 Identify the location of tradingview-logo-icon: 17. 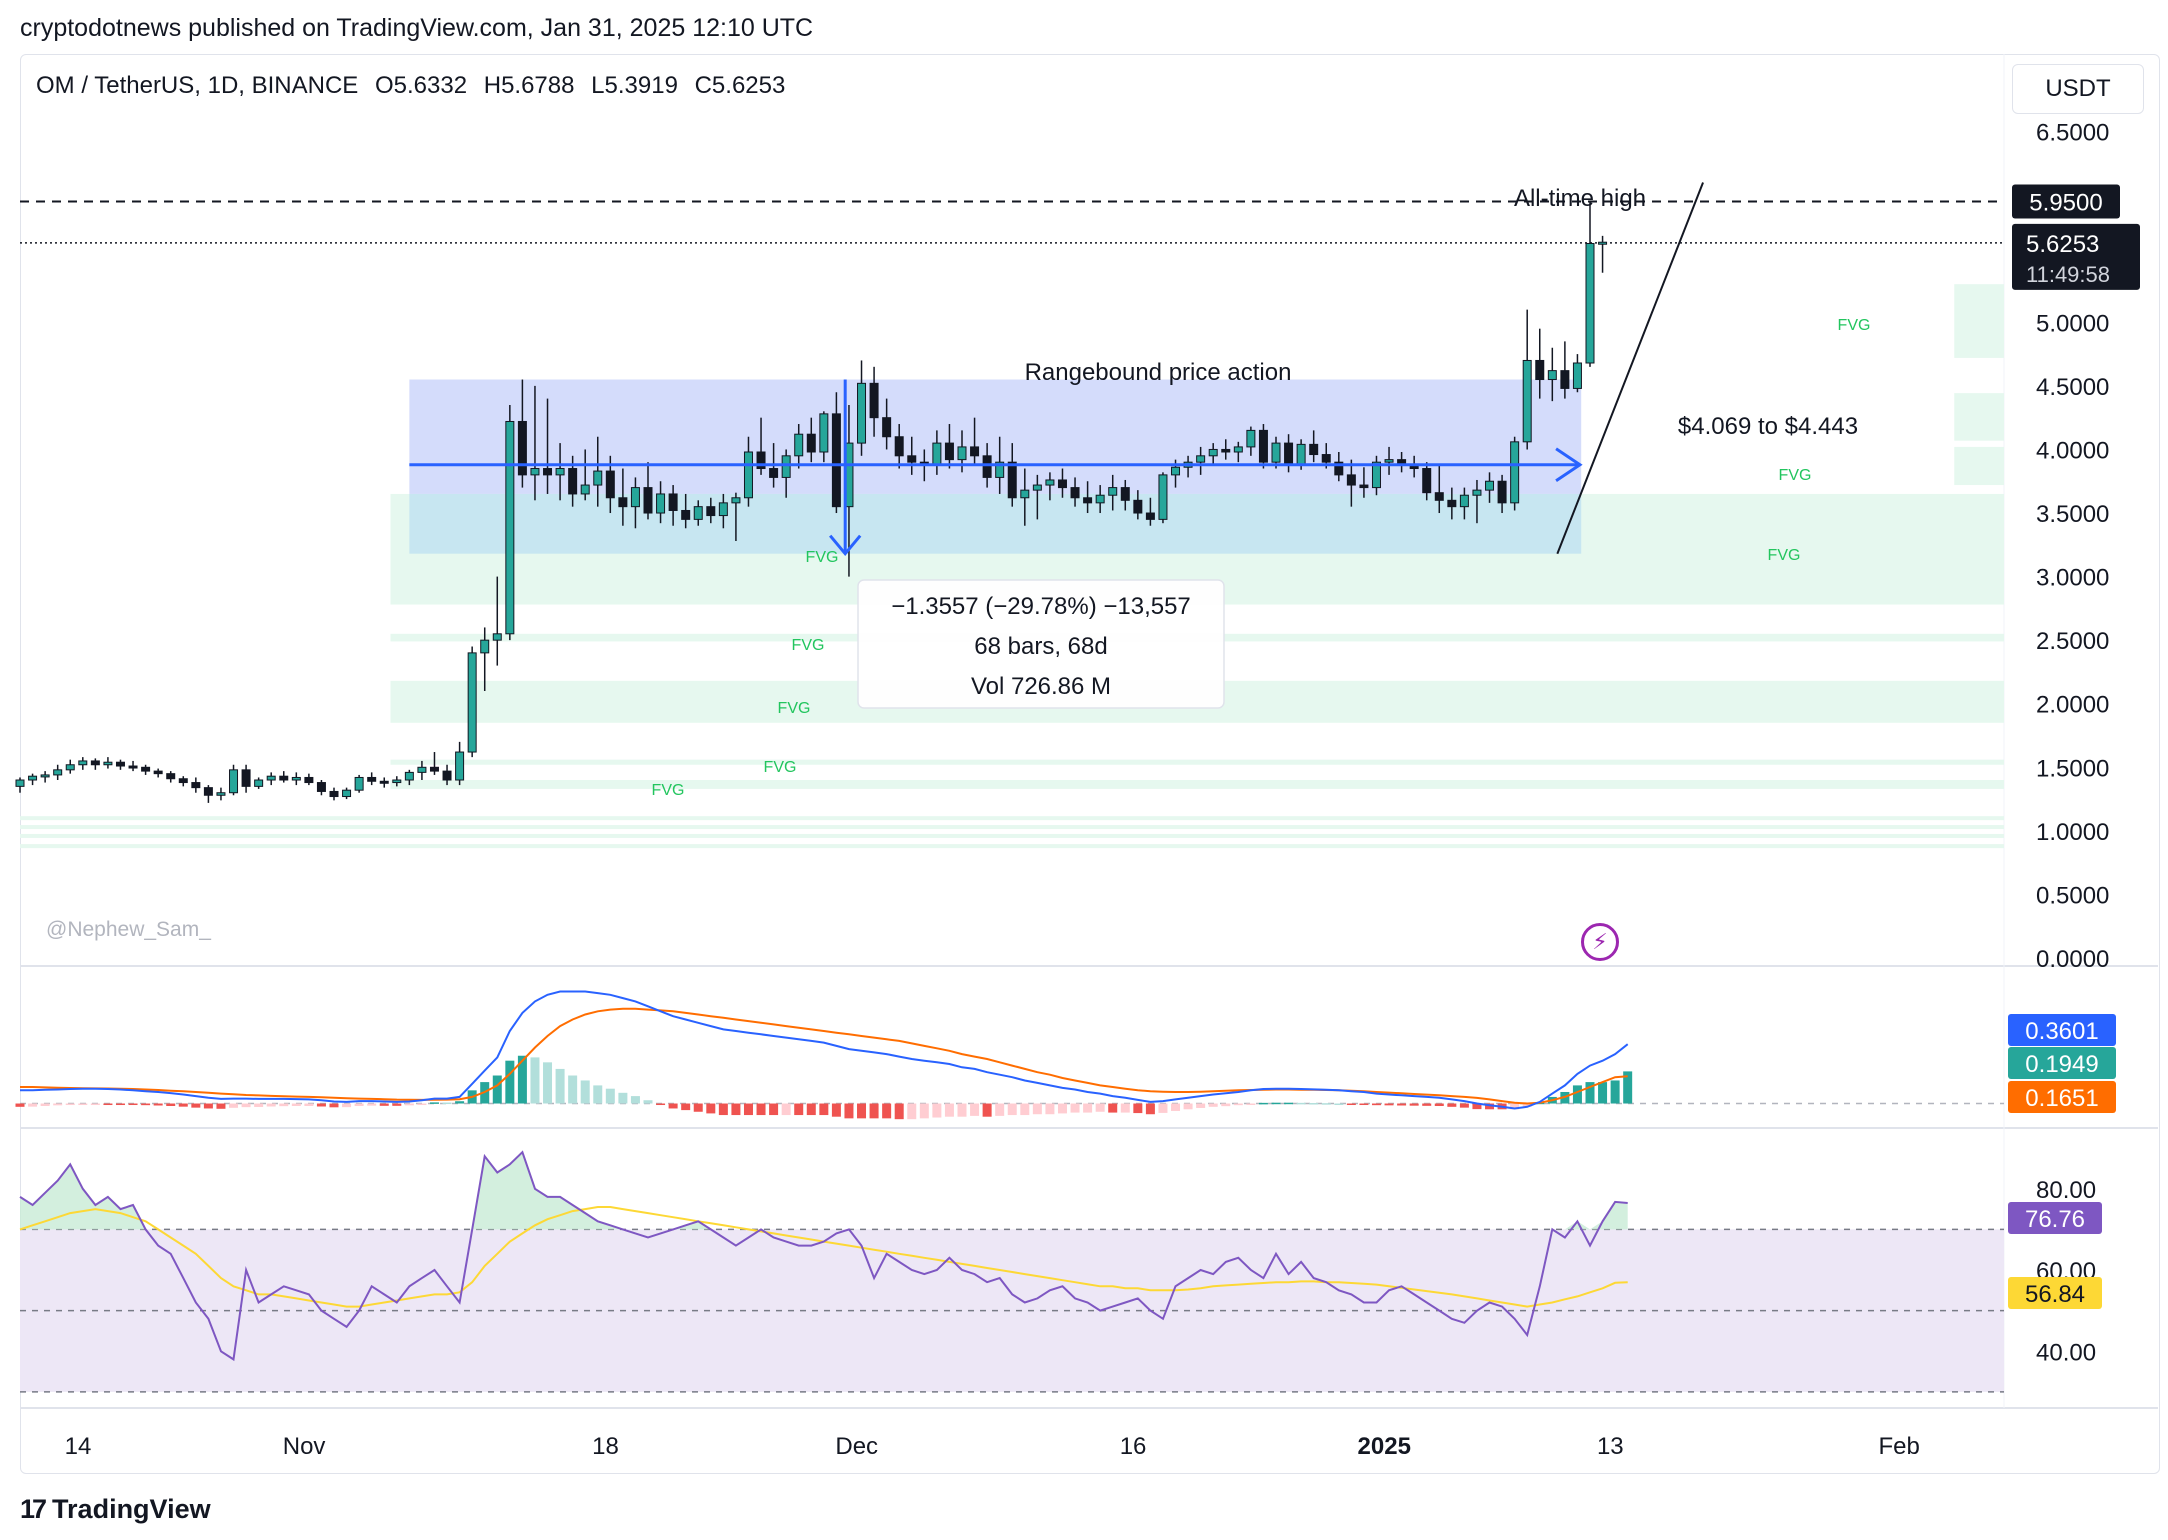
(33, 1509).